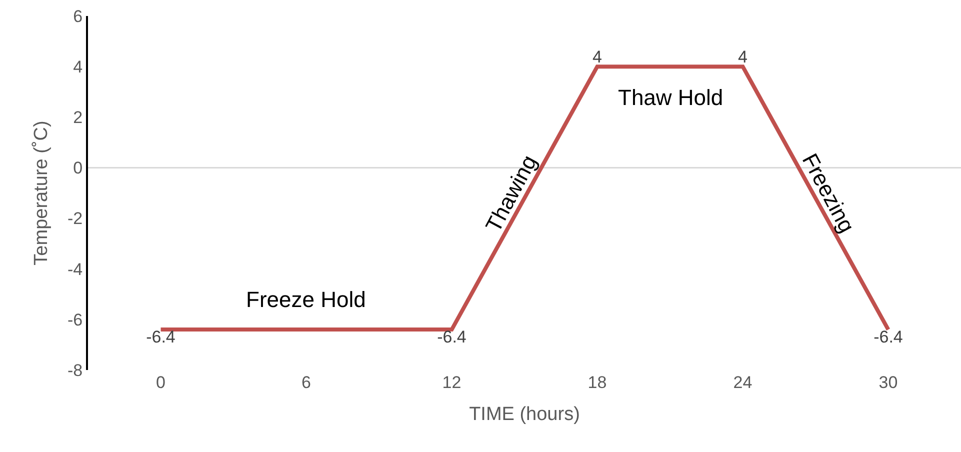 The width and height of the screenshot is (961, 452). I want to click on y-tick-label: 0, so click(78, 168).